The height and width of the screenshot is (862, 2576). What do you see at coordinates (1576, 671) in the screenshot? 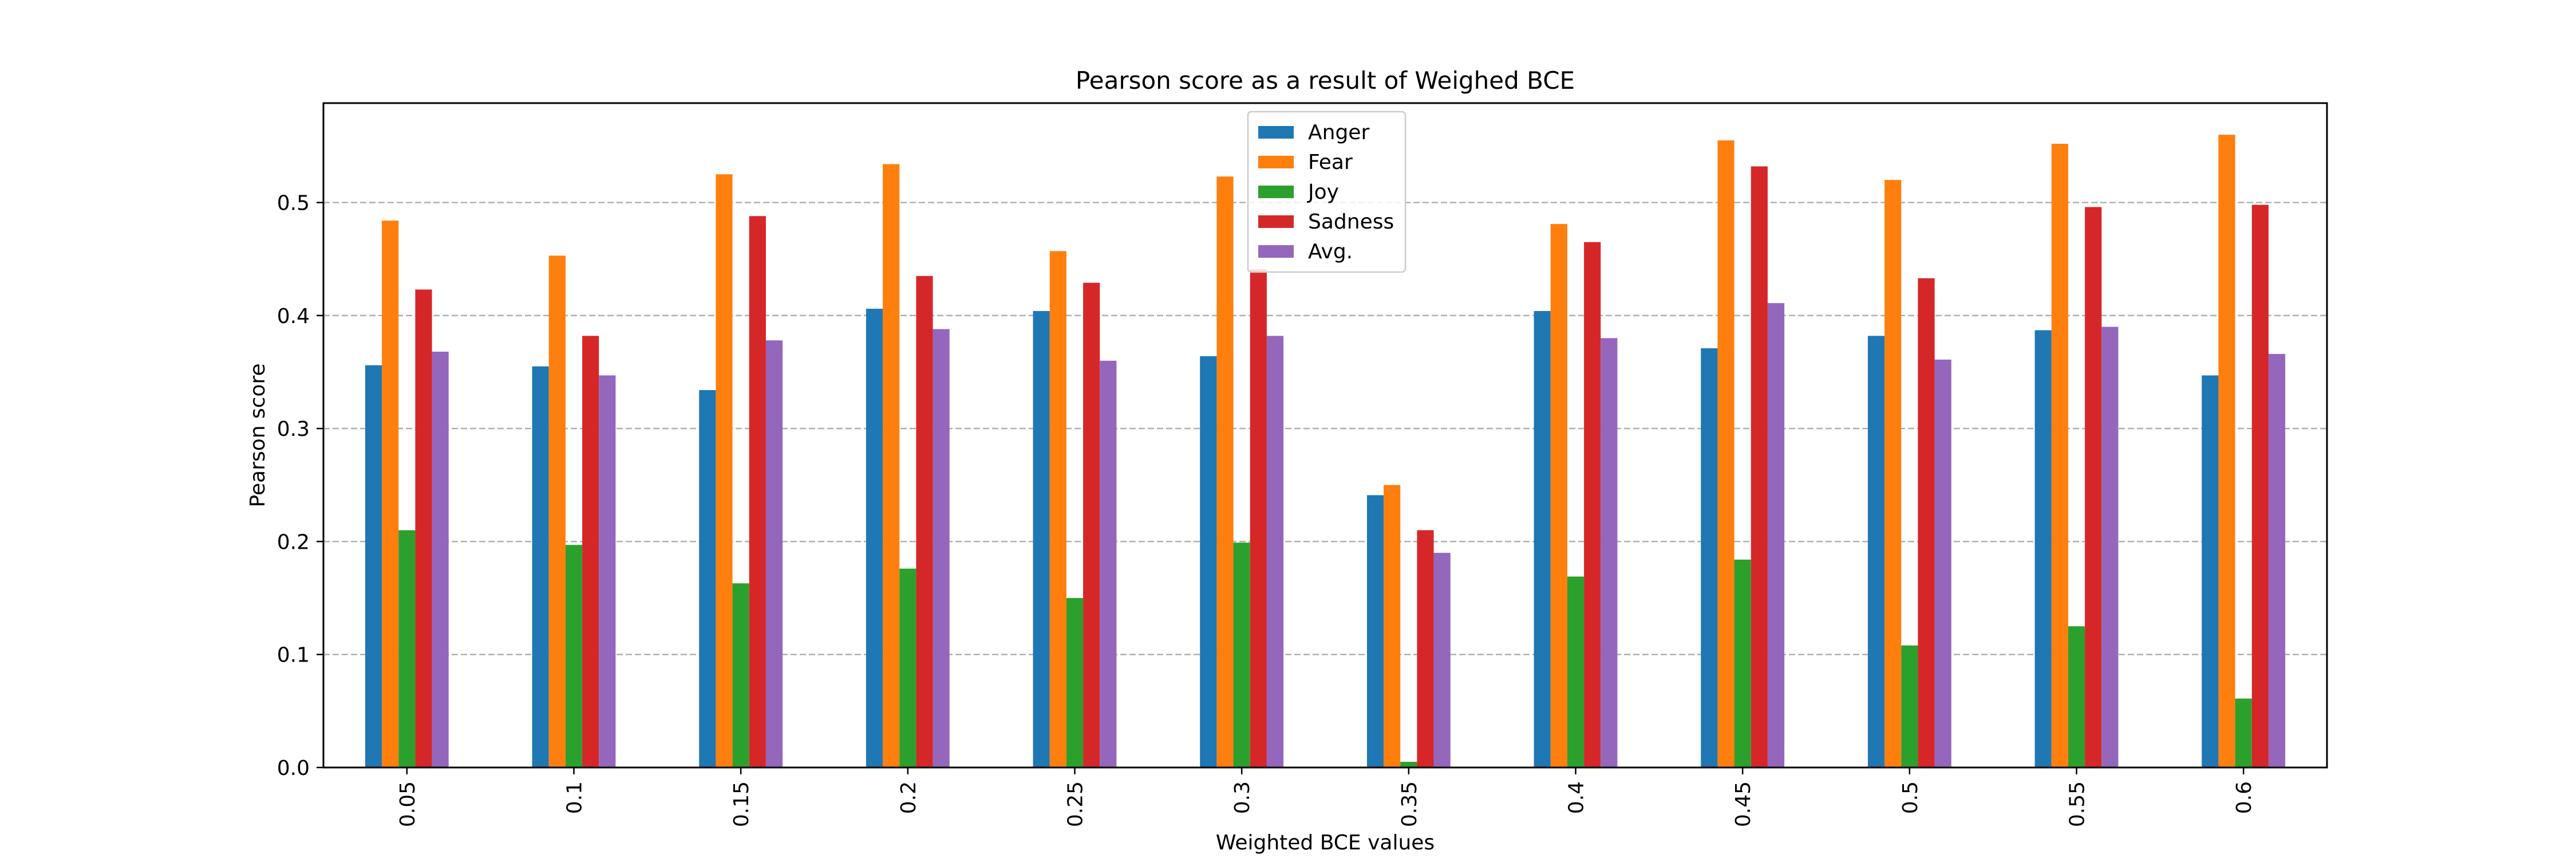
I see `bar-joy-0.4` at bounding box center [1576, 671].